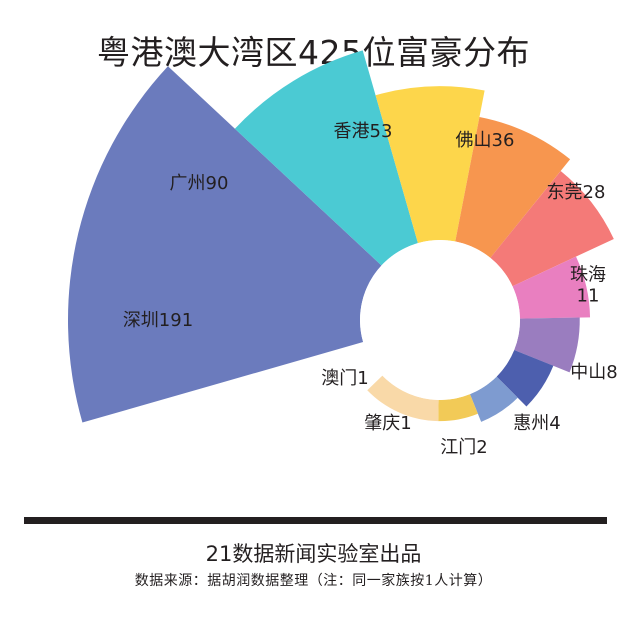  What do you see at coordinates (313, 581) in the screenshot?
I see `footer-source: 数据来源：据胡润数据整理（注：同一家族按1人计算）` at bounding box center [313, 581].